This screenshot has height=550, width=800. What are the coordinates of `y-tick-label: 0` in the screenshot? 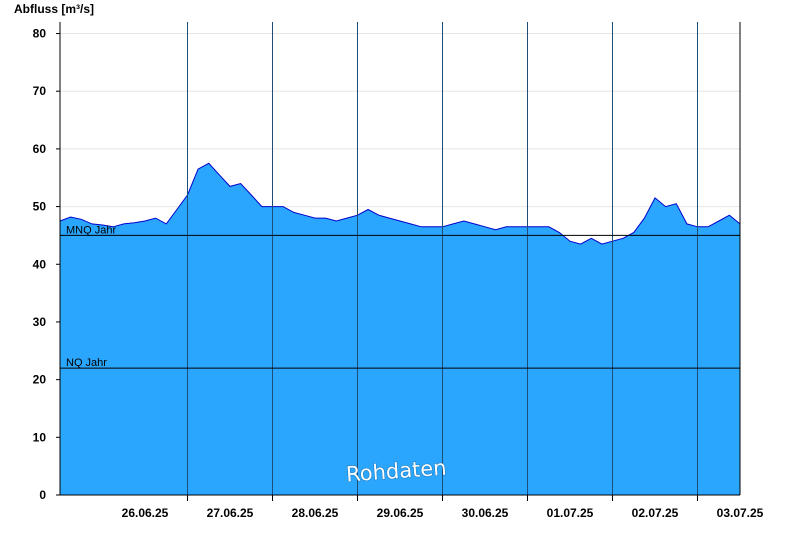 It's located at (42, 495).